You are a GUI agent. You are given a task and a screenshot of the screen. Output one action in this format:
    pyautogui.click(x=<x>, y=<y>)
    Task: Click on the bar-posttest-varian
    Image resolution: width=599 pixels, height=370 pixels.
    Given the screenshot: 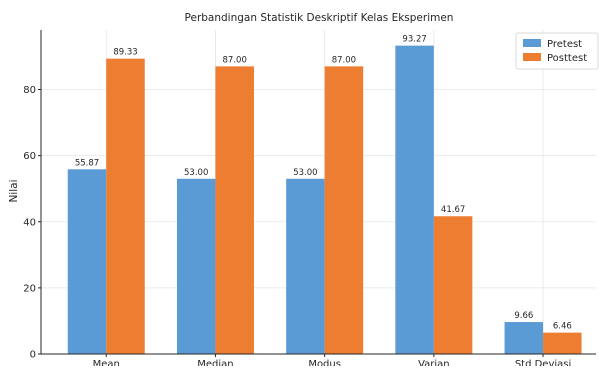 What is the action you would take?
    pyautogui.click(x=453, y=285)
    